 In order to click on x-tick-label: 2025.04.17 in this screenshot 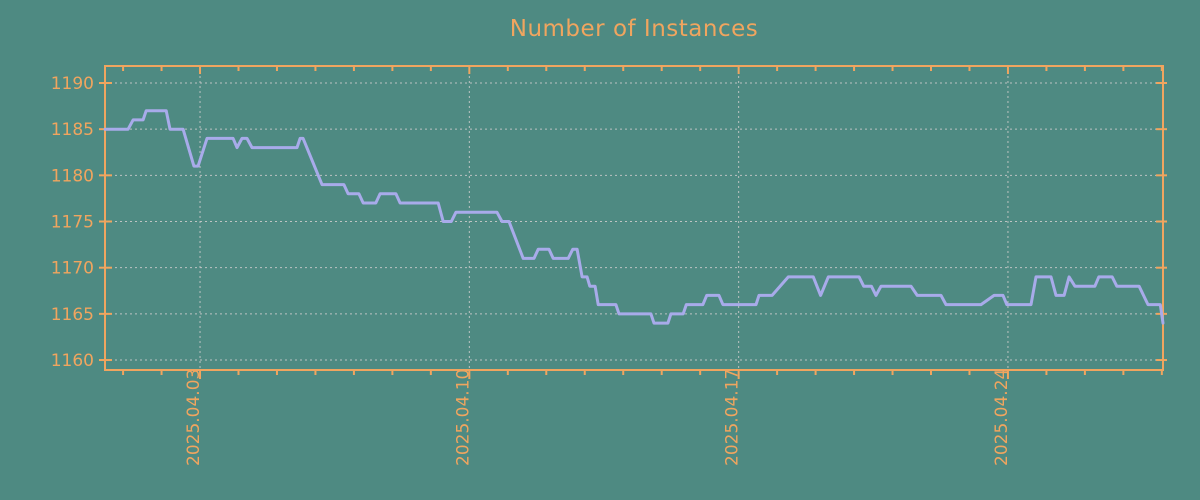, I will do `click(733, 417)`.